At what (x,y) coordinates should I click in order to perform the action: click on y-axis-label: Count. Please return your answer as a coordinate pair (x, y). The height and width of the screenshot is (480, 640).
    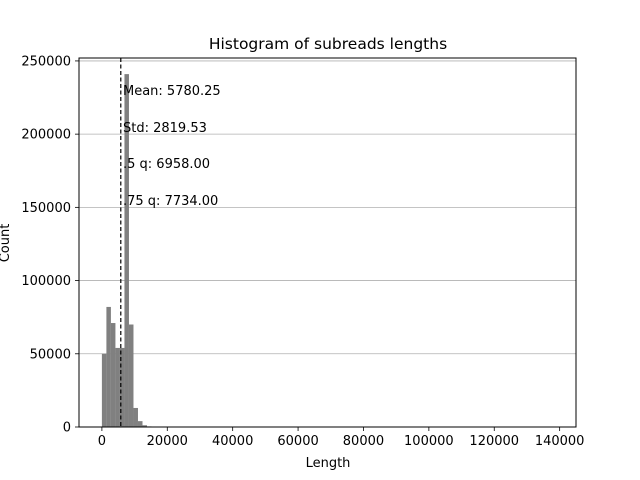
    Looking at the image, I should click on (6, 243).